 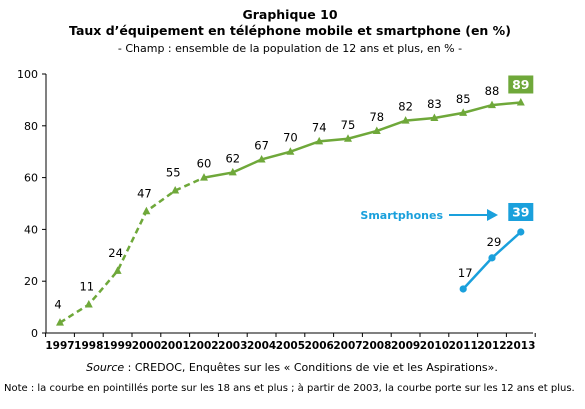 I want to click on x-tick-label: 2008, so click(x=376, y=346).